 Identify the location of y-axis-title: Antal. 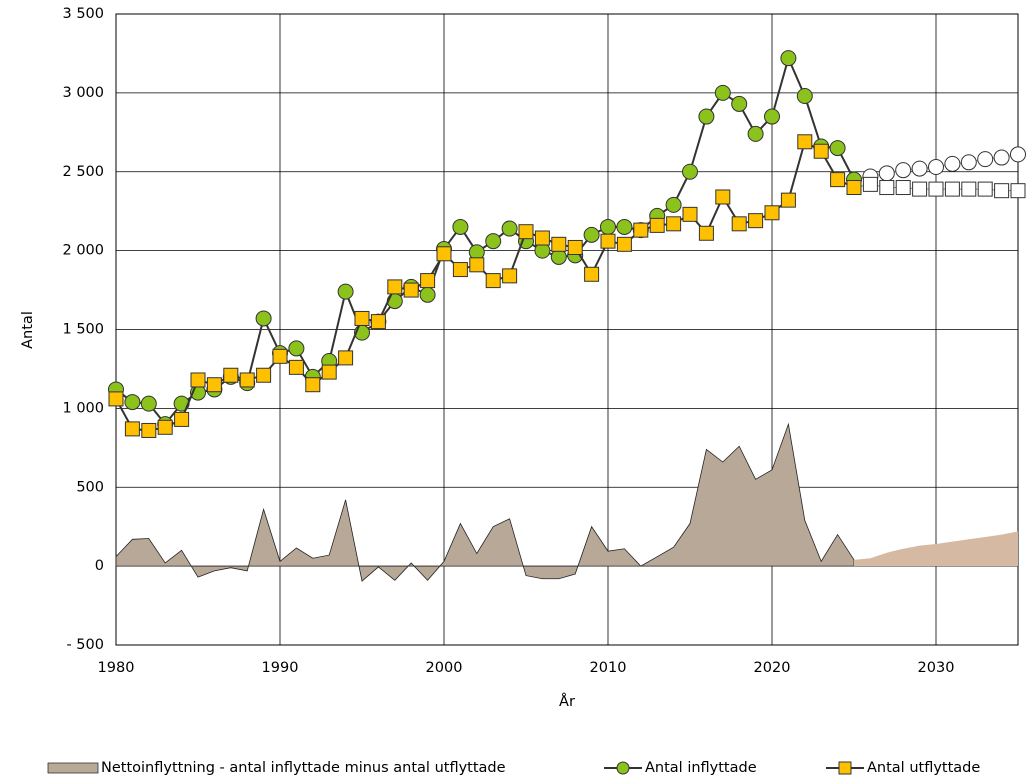
(28, 330).